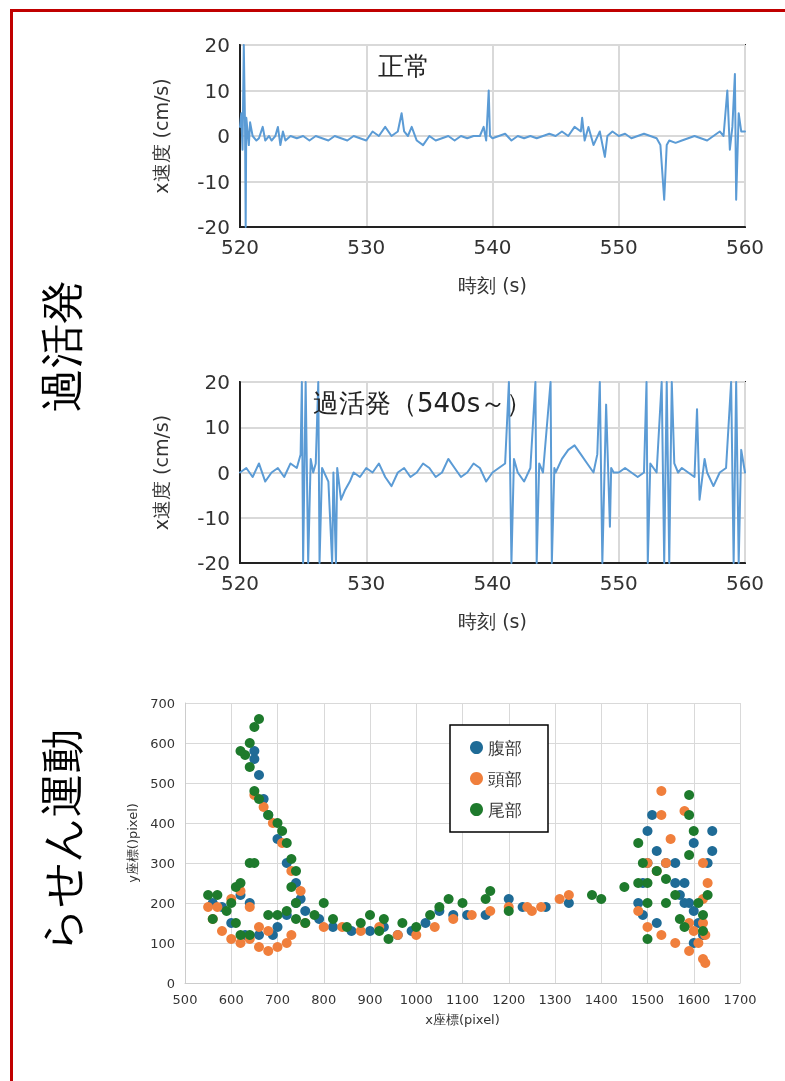  Describe the element at coordinates (509, 999) in the screenshot. I see `x-tick-label: 1200` at that location.